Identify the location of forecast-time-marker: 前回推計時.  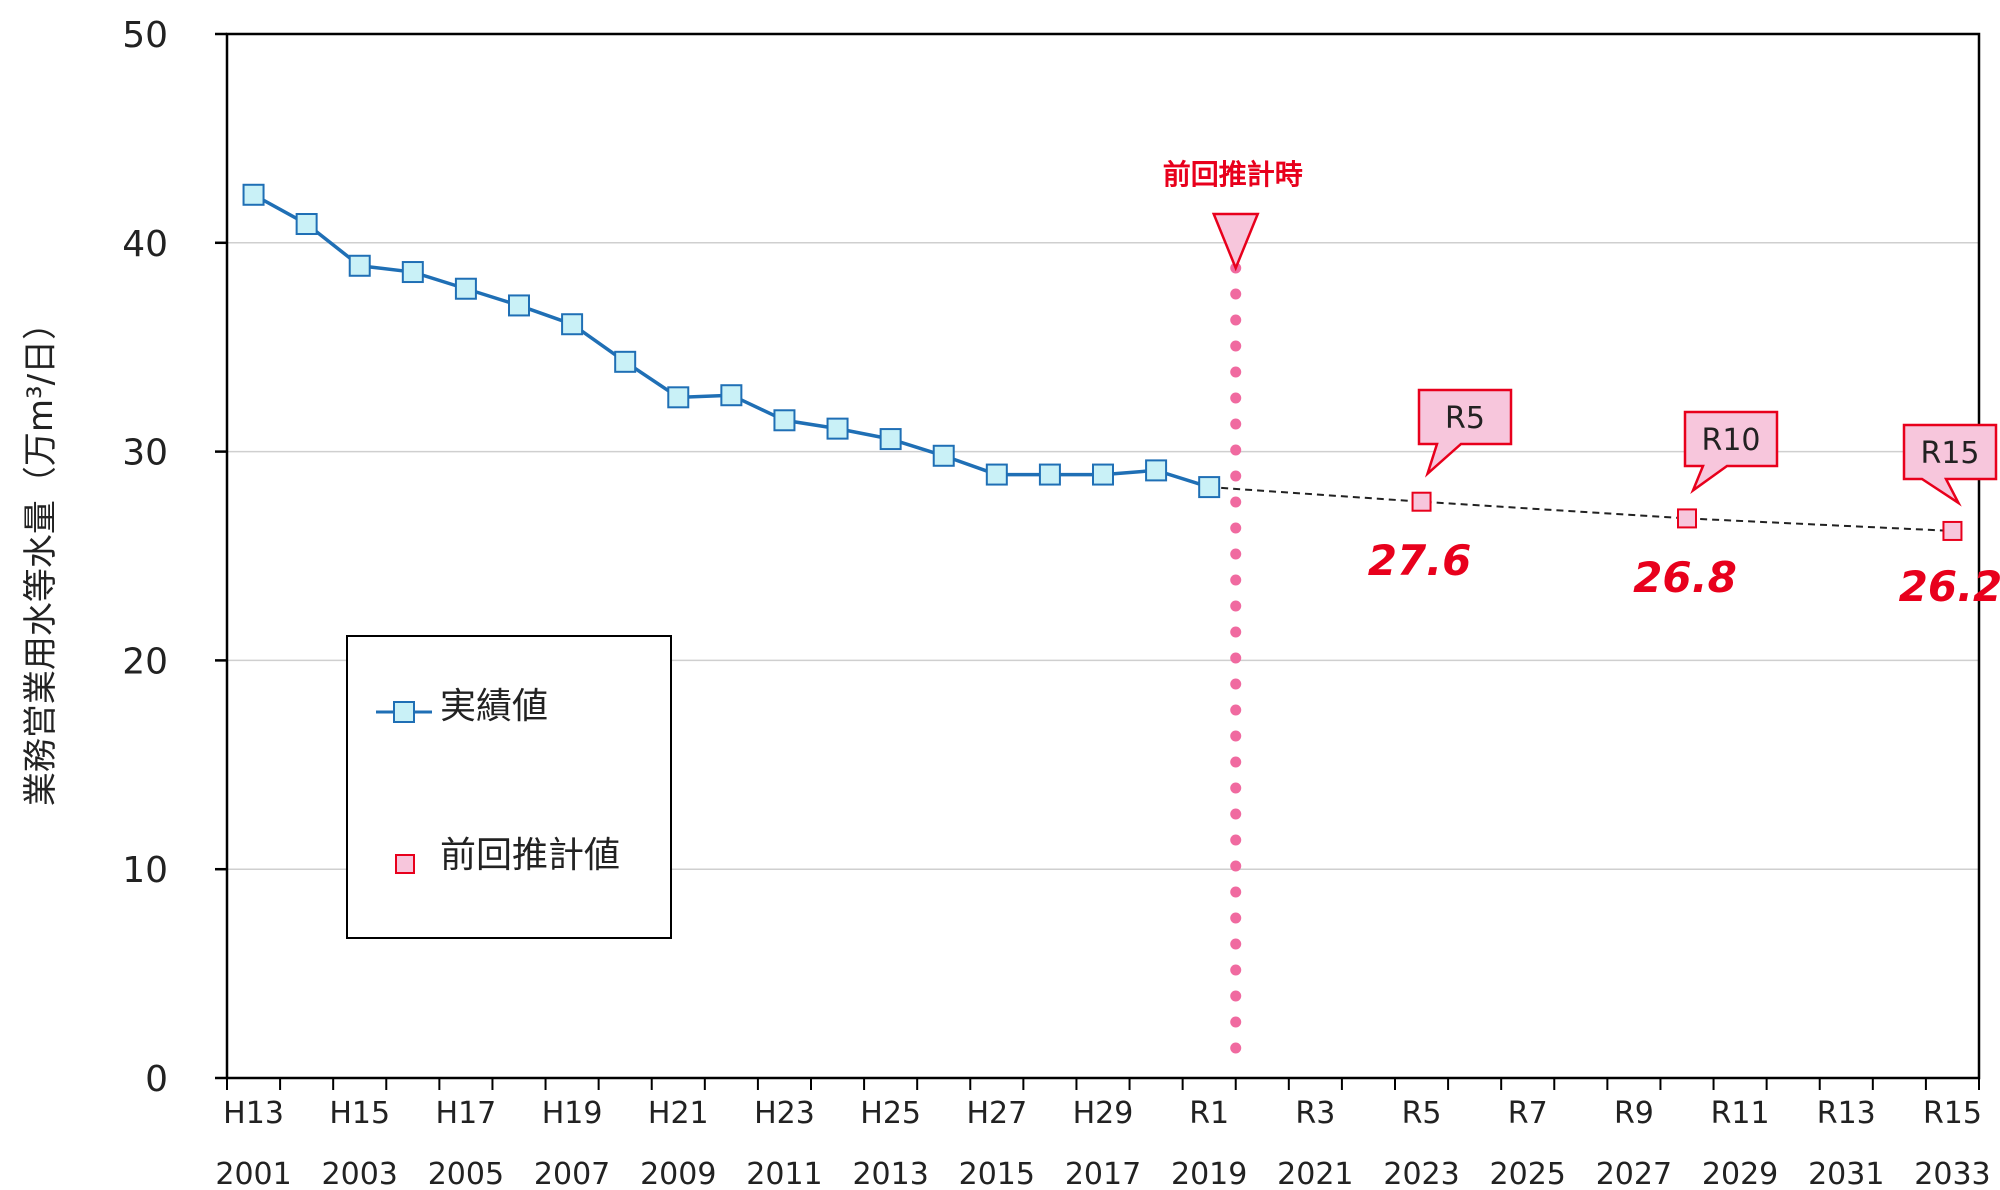
(1233, 618).